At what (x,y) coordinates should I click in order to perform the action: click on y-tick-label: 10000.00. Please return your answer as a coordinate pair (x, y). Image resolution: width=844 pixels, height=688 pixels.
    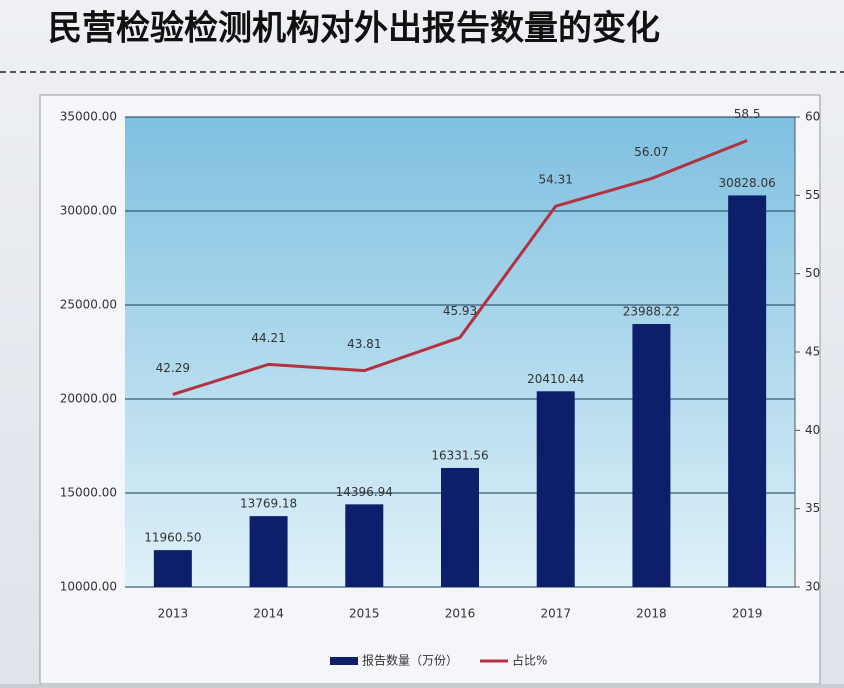
    Looking at the image, I should click on (88, 587).